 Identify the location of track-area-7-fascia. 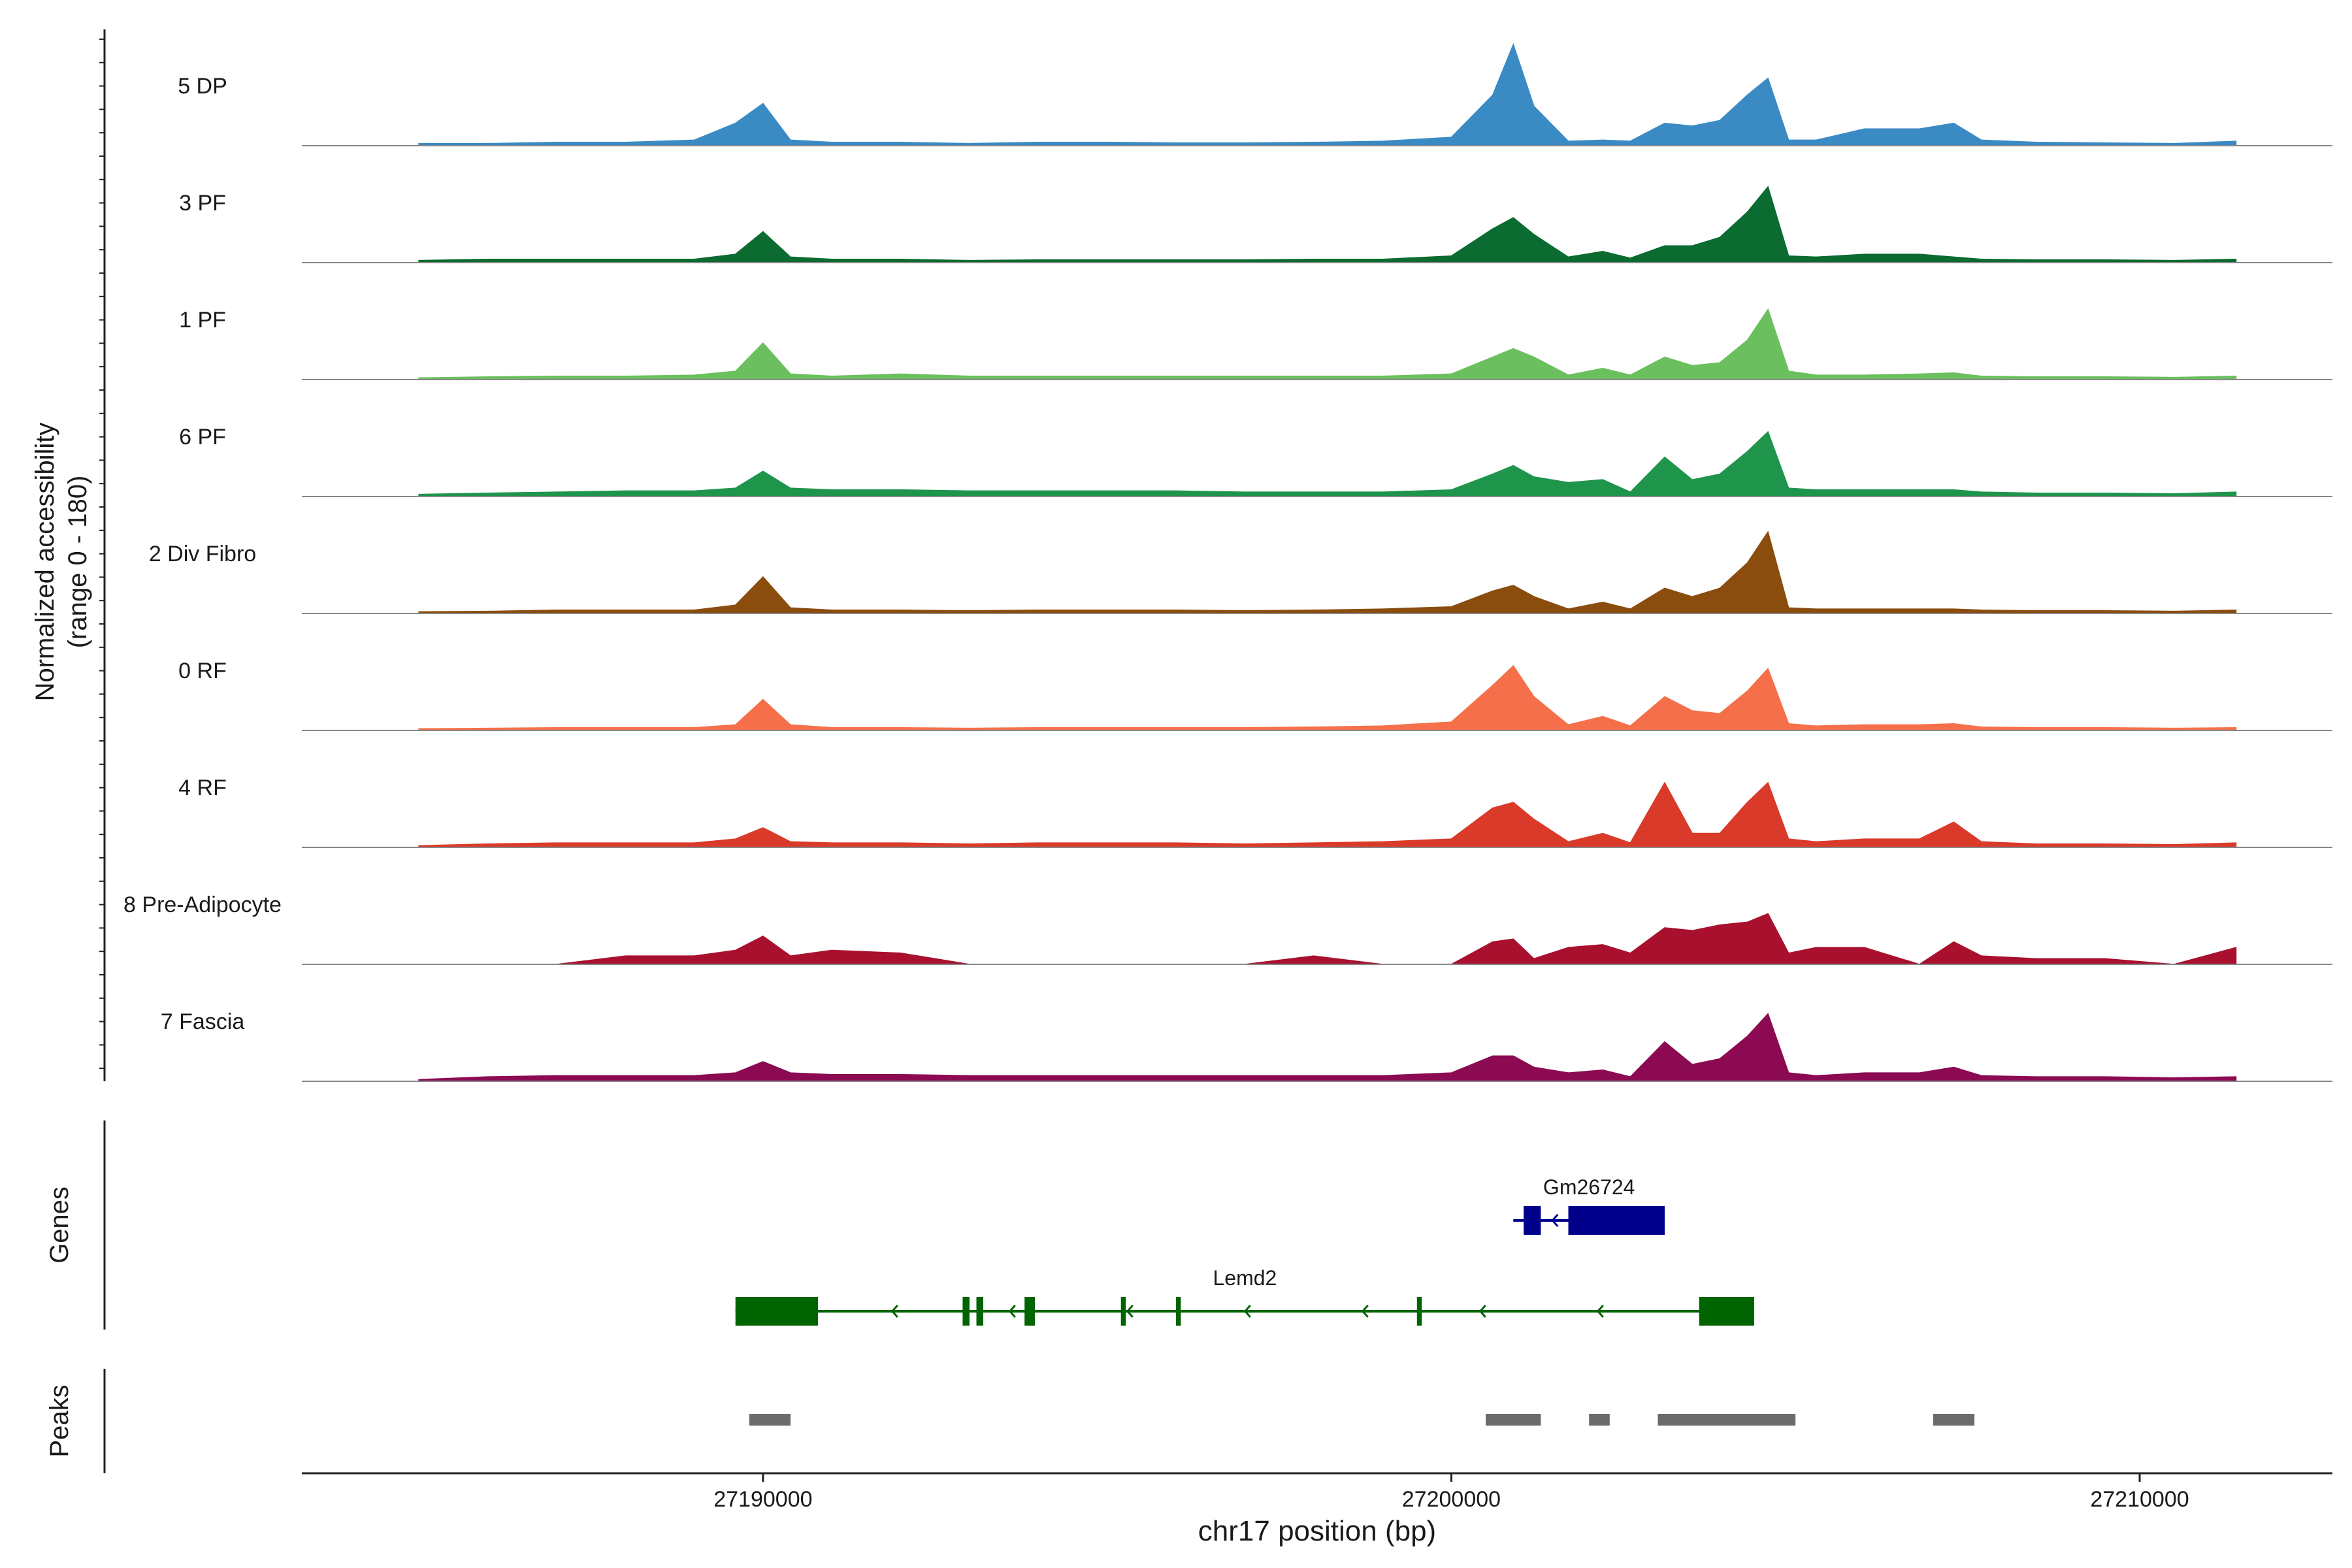
(1327, 1047).